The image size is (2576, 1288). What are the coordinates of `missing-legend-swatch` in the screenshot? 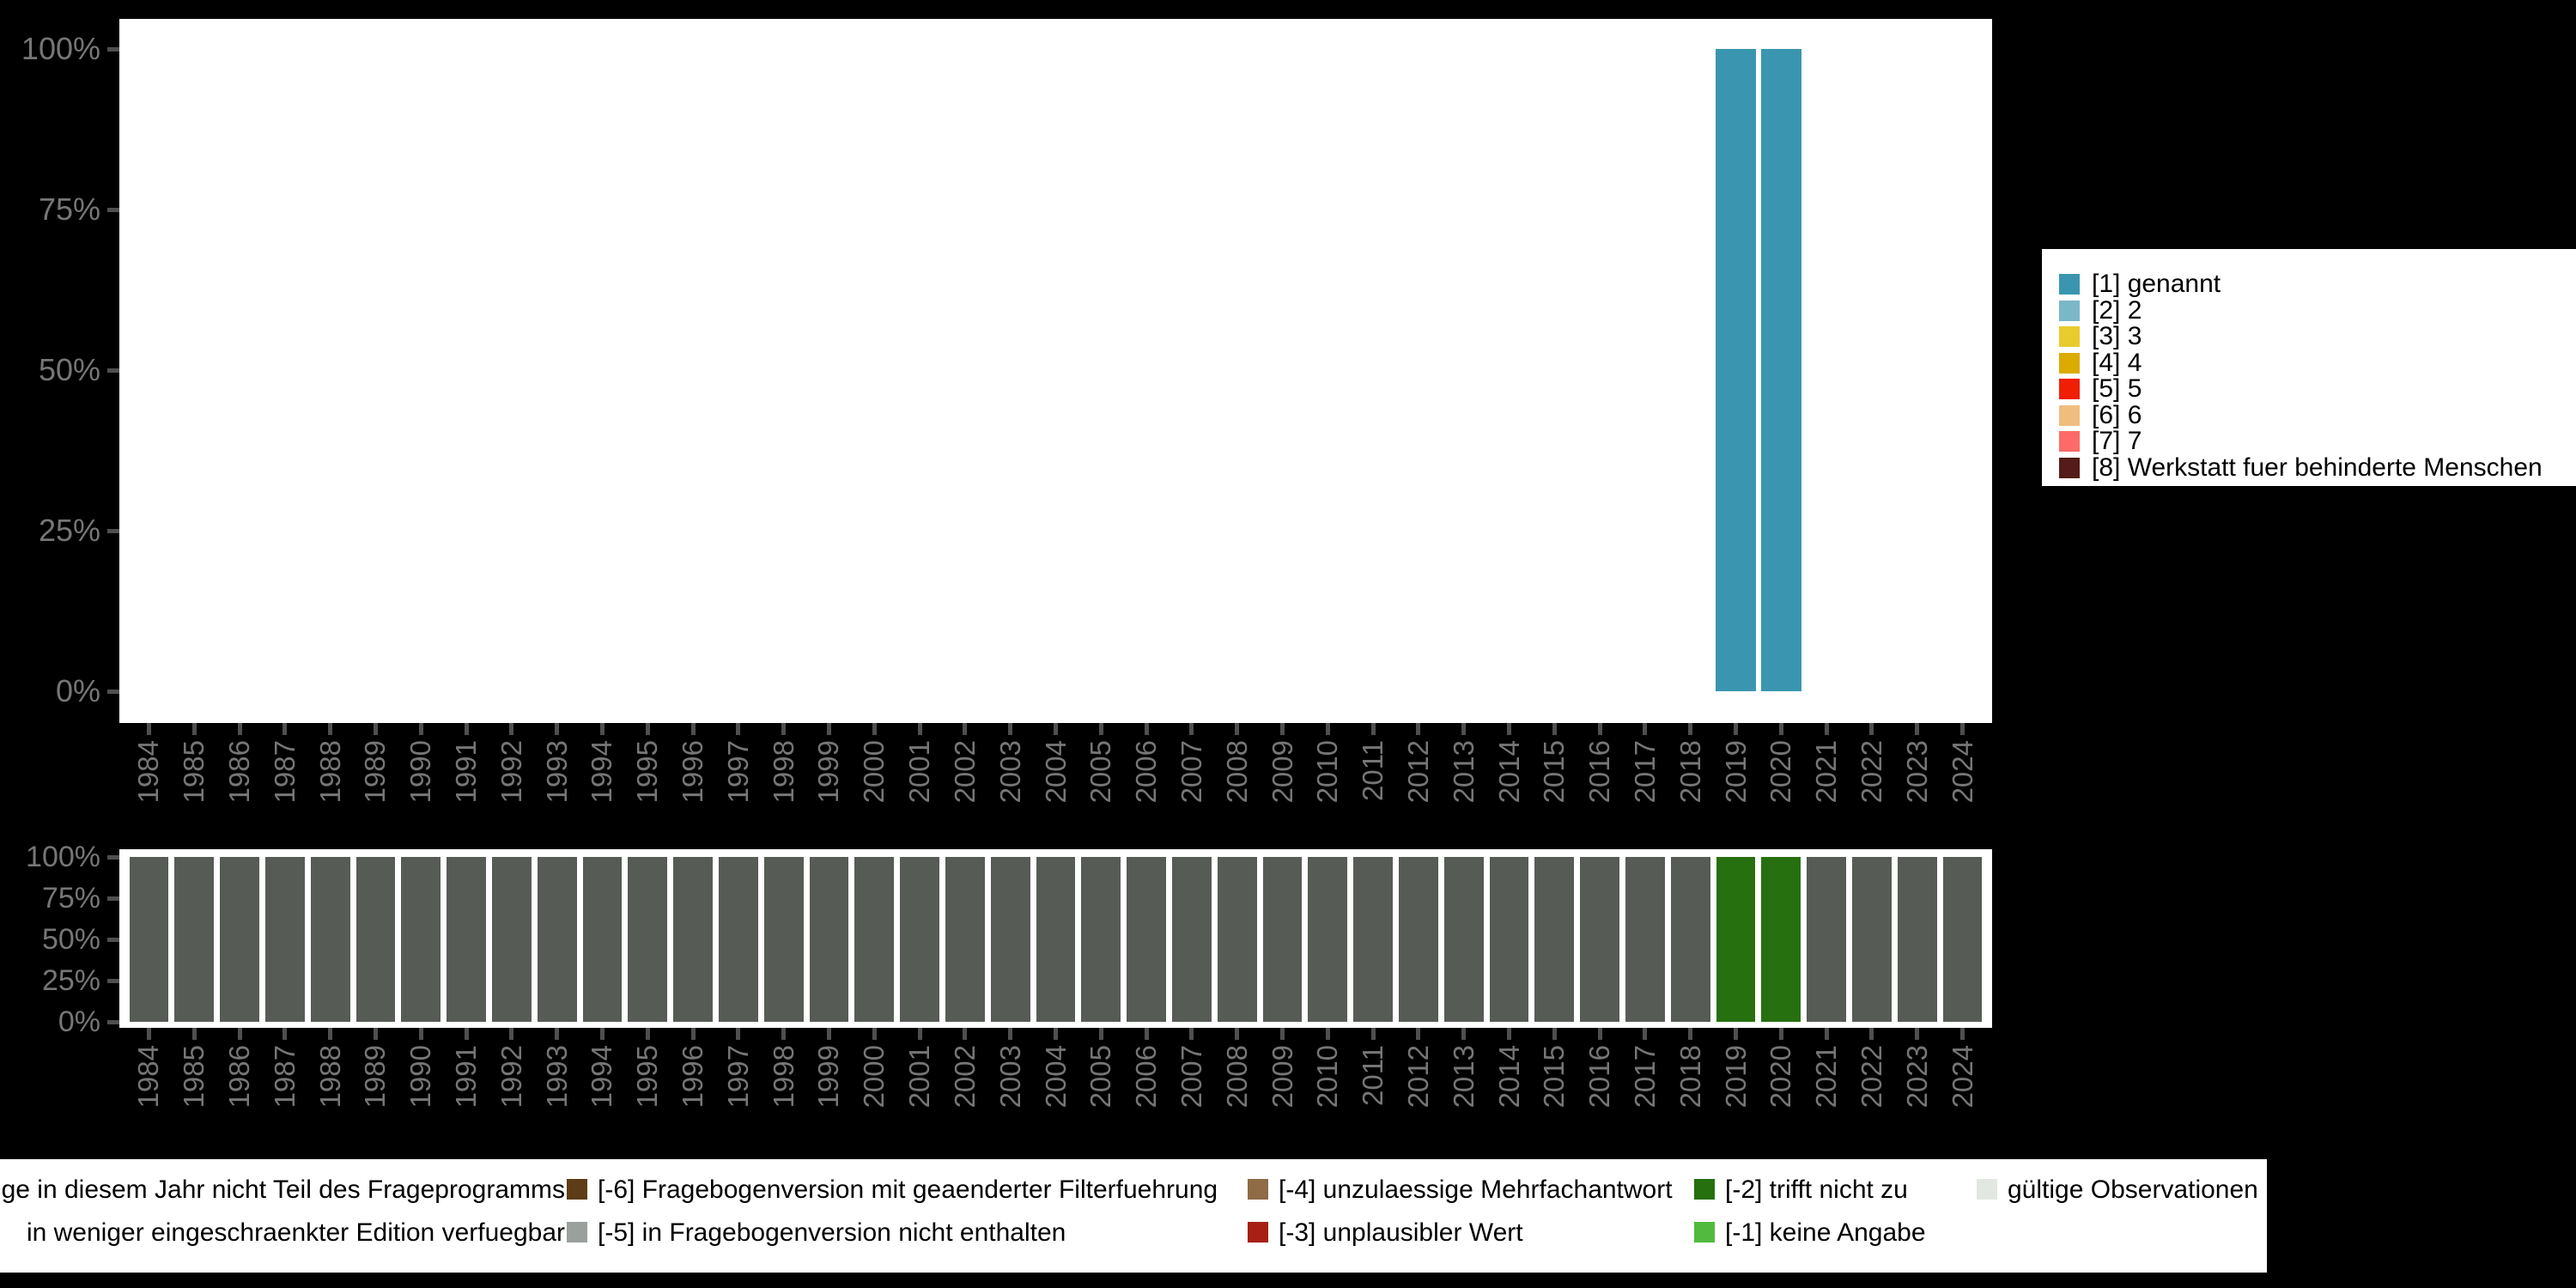 It's located at (1258, 1232).